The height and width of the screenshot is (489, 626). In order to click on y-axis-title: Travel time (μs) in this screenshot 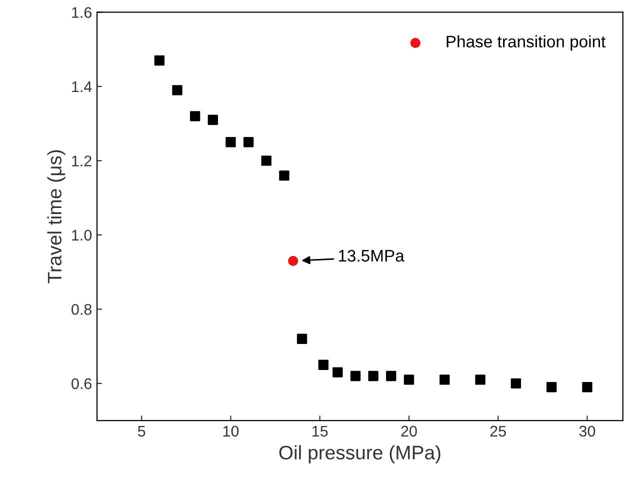, I will do `click(56, 217)`.